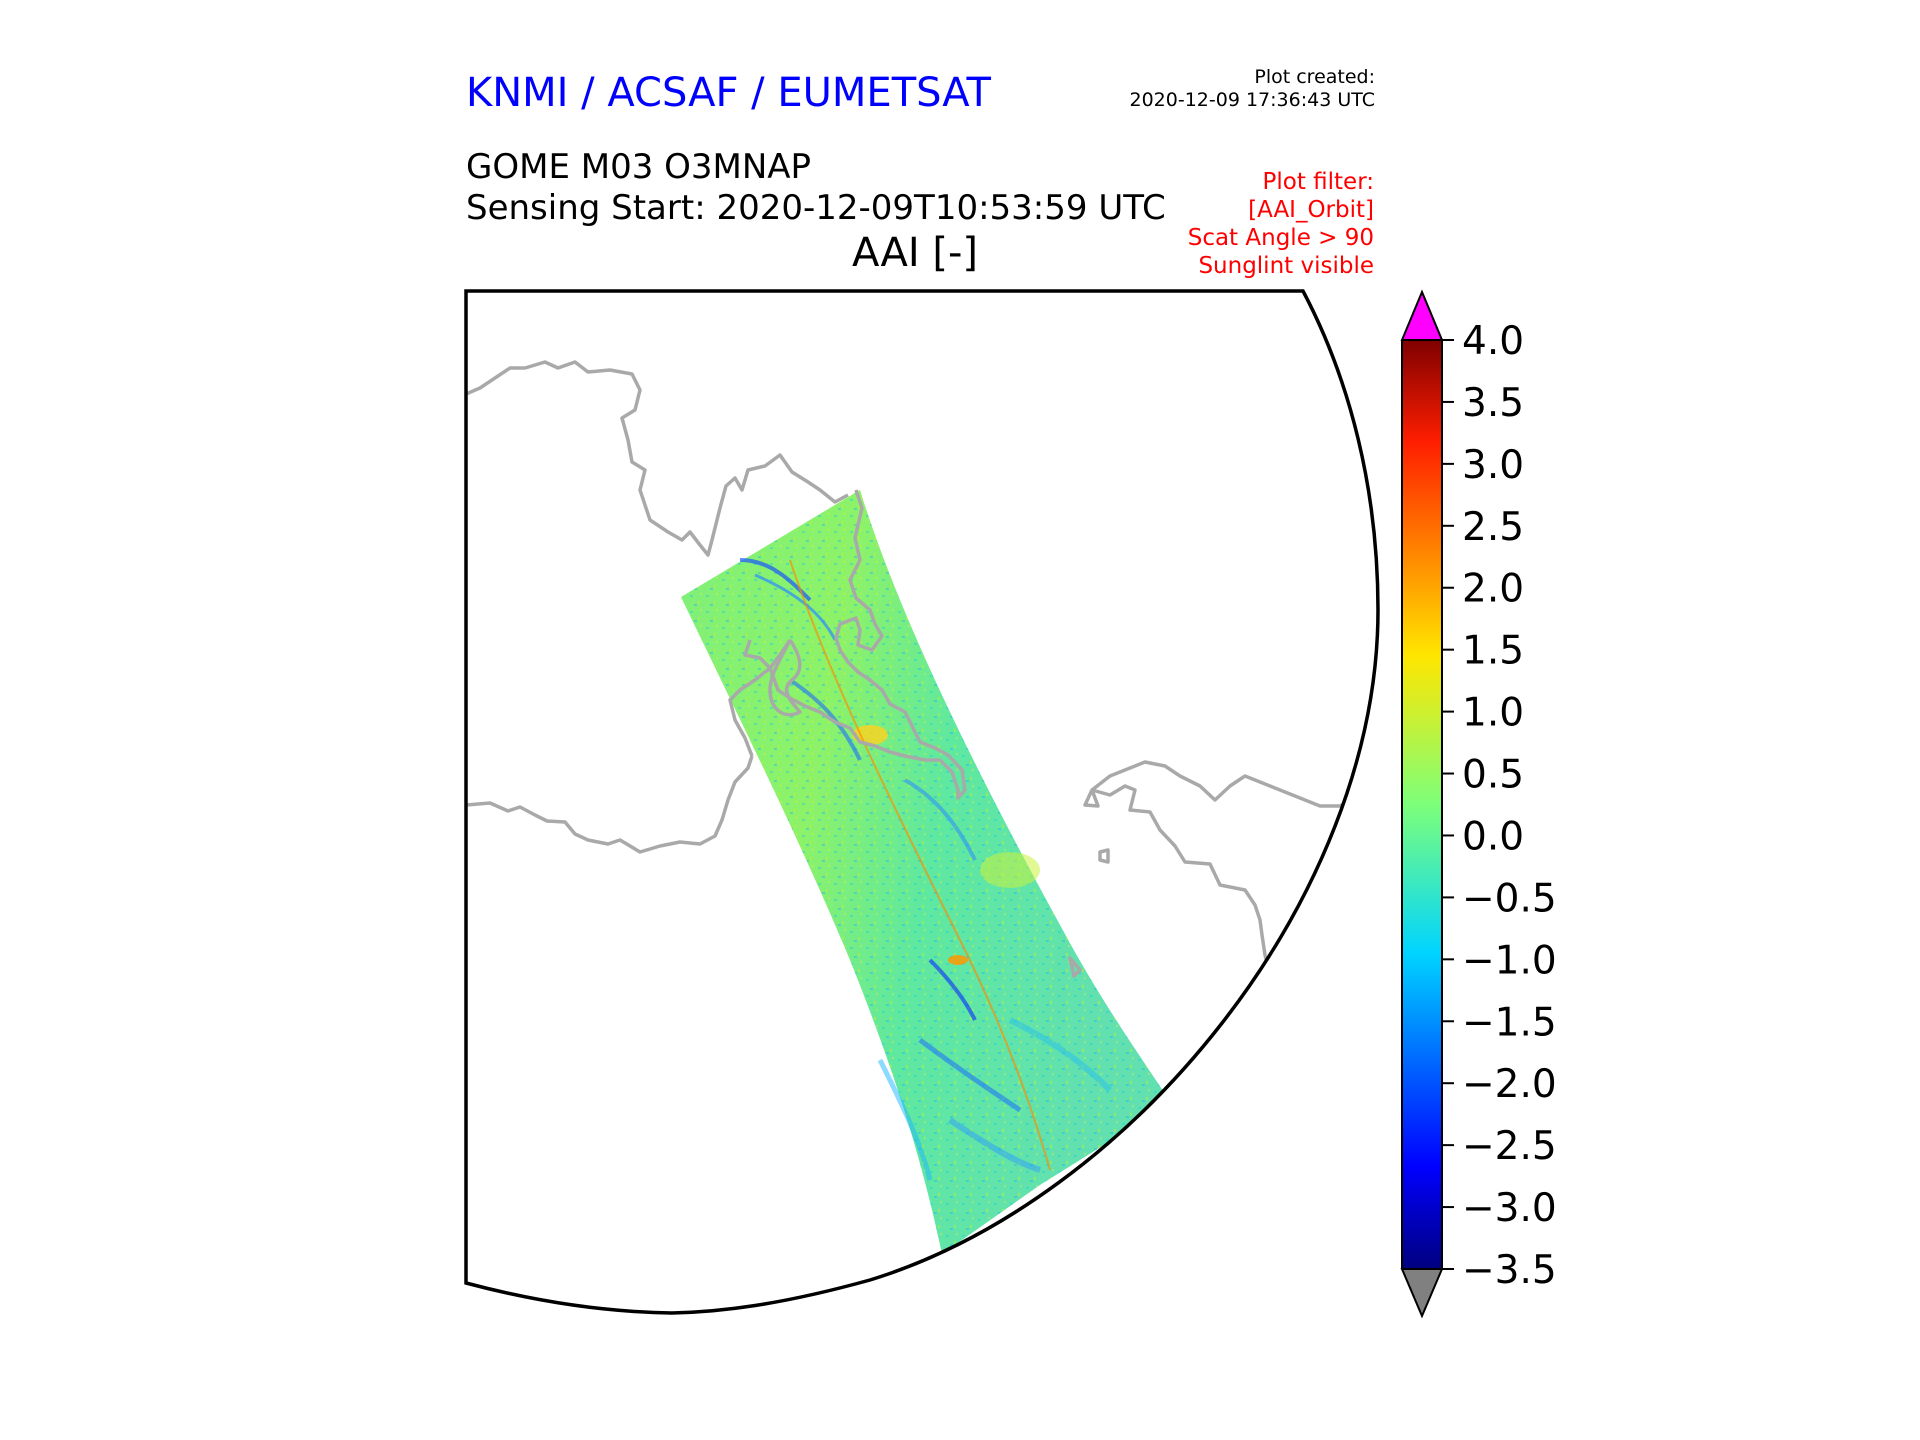 This screenshot has width=1920, height=1440. What do you see at coordinates (639, 167) in the screenshot?
I see `product-title: GOME M03 O3MNAP` at bounding box center [639, 167].